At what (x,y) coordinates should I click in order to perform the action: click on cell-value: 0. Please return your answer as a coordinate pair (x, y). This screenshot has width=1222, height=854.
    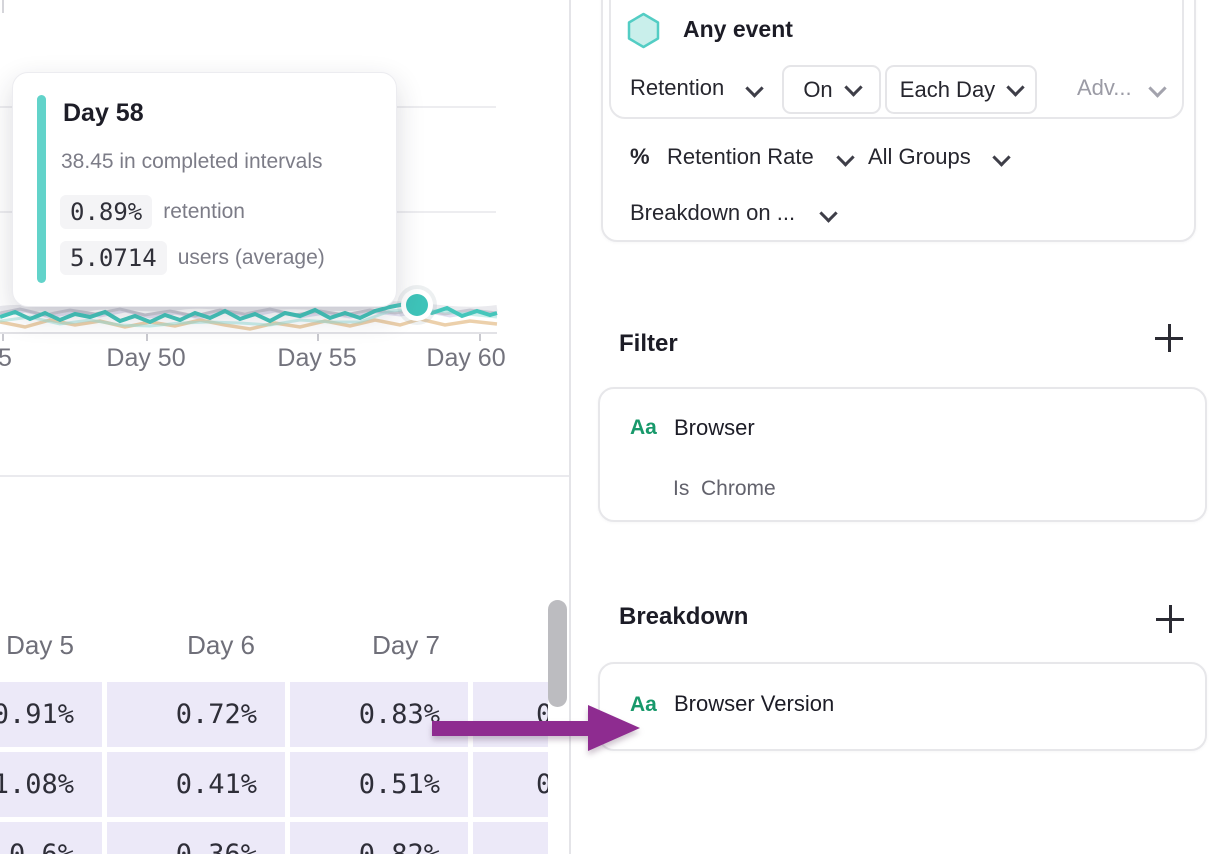
    Looking at the image, I should click on (542, 784).